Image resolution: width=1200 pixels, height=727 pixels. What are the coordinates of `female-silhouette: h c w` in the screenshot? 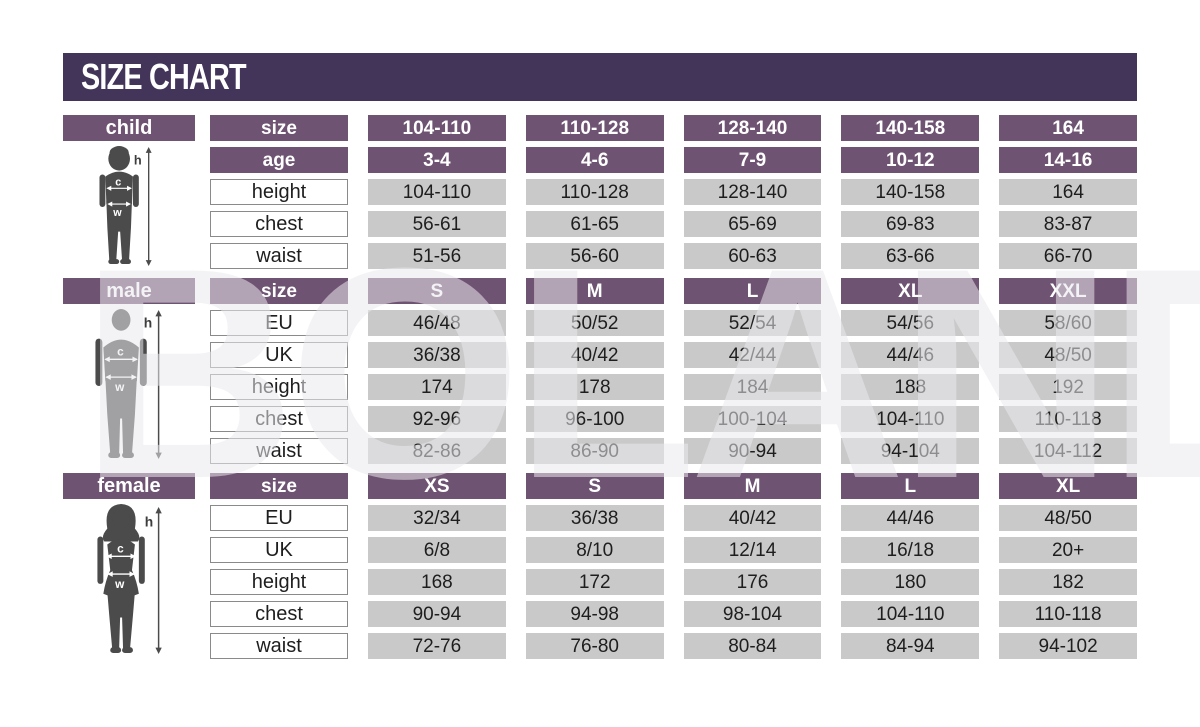 It's located at (129, 581).